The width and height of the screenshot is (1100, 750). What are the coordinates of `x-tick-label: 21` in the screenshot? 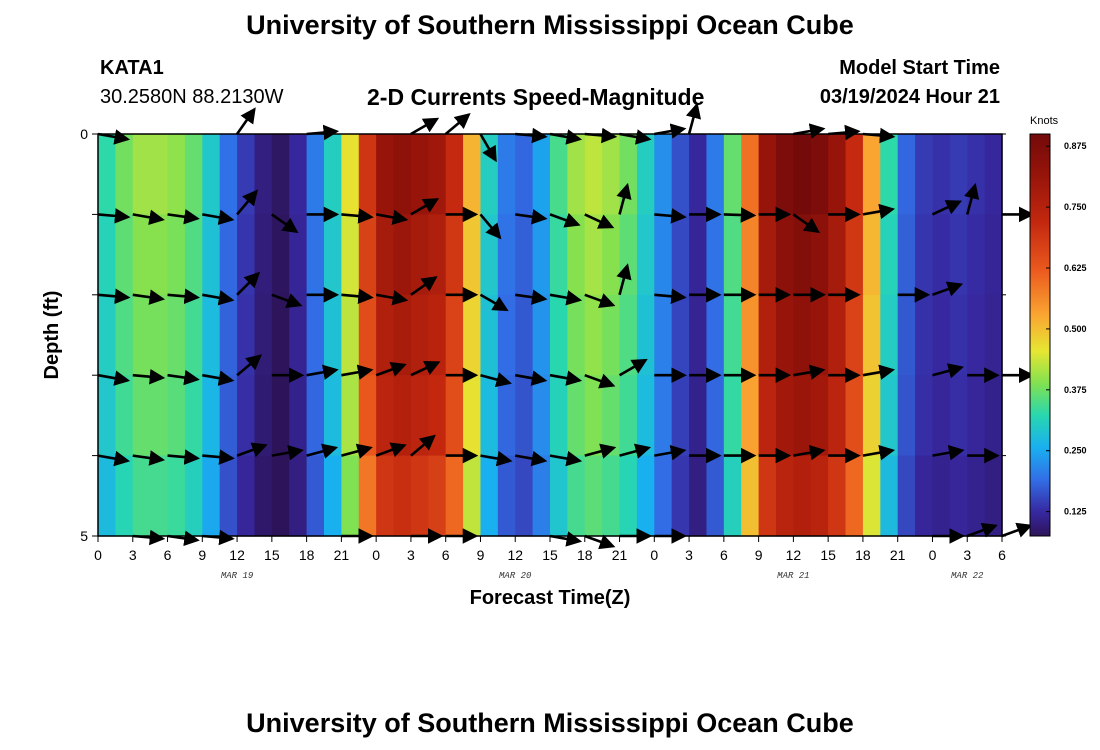 It's located at (898, 555).